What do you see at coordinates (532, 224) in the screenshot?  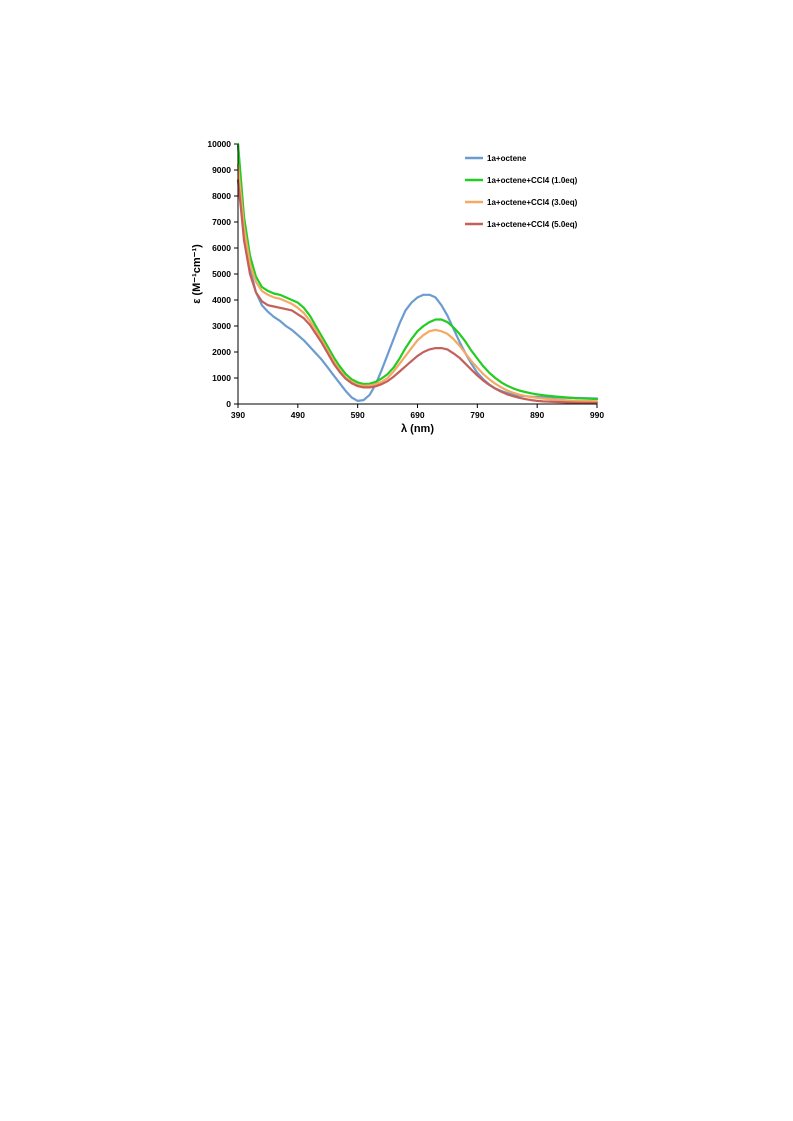 I see `legend-label: 1a+octene+CCl4 (5.0eq)` at bounding box center [532, 224].